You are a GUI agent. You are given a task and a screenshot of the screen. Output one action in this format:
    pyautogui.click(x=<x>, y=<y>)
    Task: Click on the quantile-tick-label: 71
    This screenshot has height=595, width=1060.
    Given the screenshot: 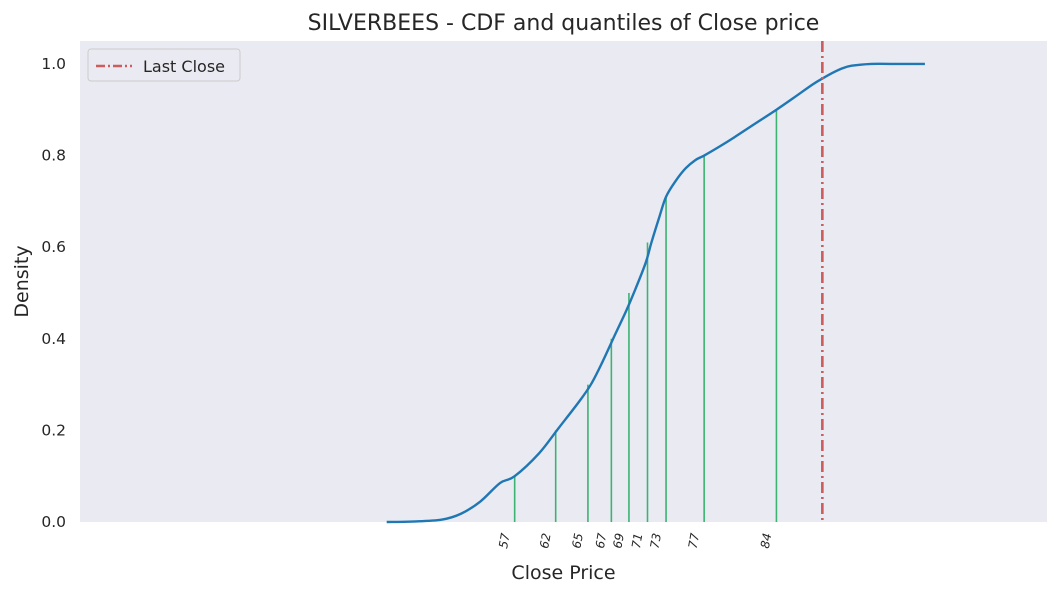 What is the action you would take?
    pyautogui.click(x=637, y=540)
    